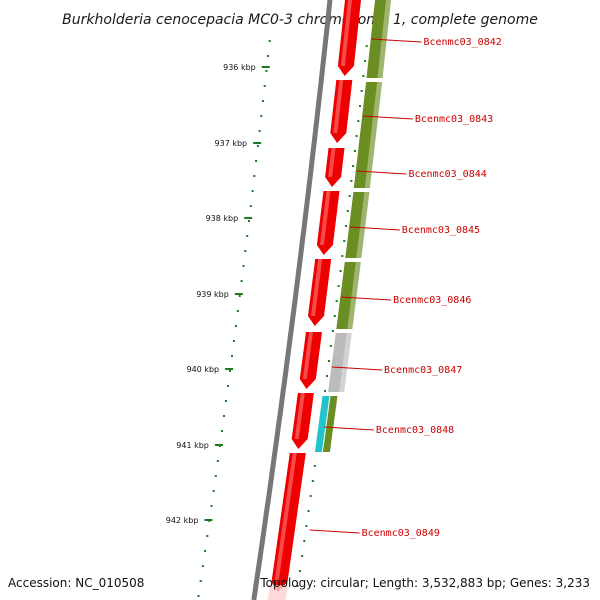  Describe the element at coordinates (212, 294) in the screenshot. I see `tick-label: 939 kbp` at that location.